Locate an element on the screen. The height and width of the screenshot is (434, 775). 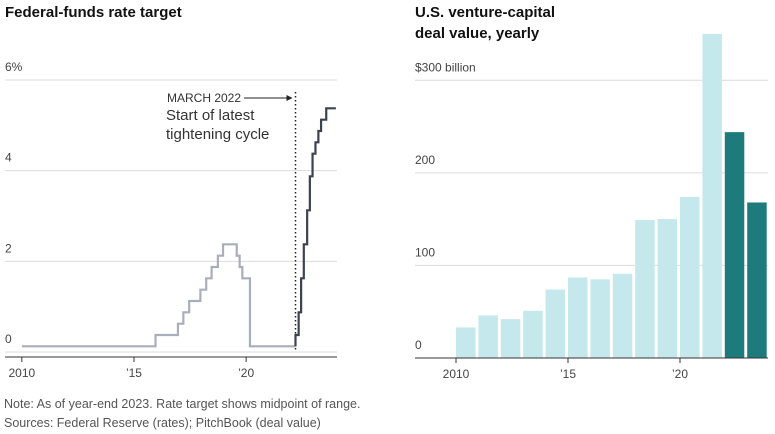
y-tick-label: $300 billion is located at coordinates (445, 67).